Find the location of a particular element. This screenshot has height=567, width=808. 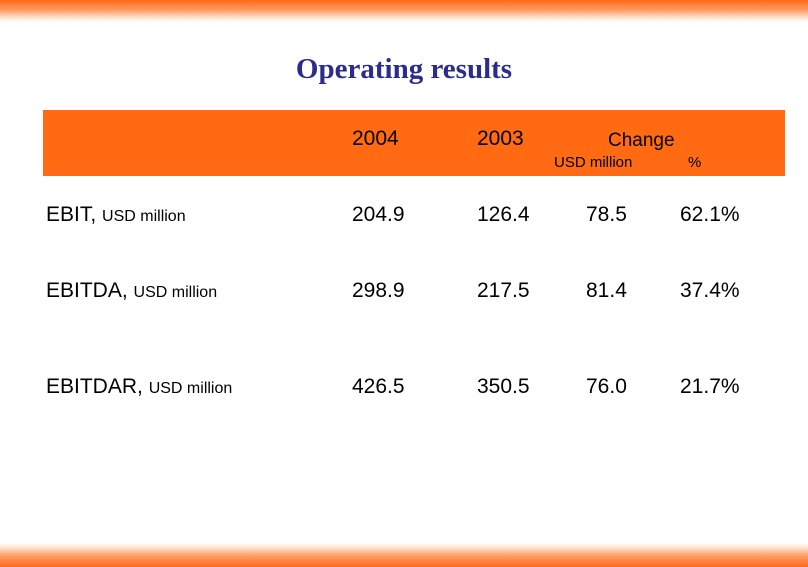

header-2004: 2004 is located at coordinates (375, 138).